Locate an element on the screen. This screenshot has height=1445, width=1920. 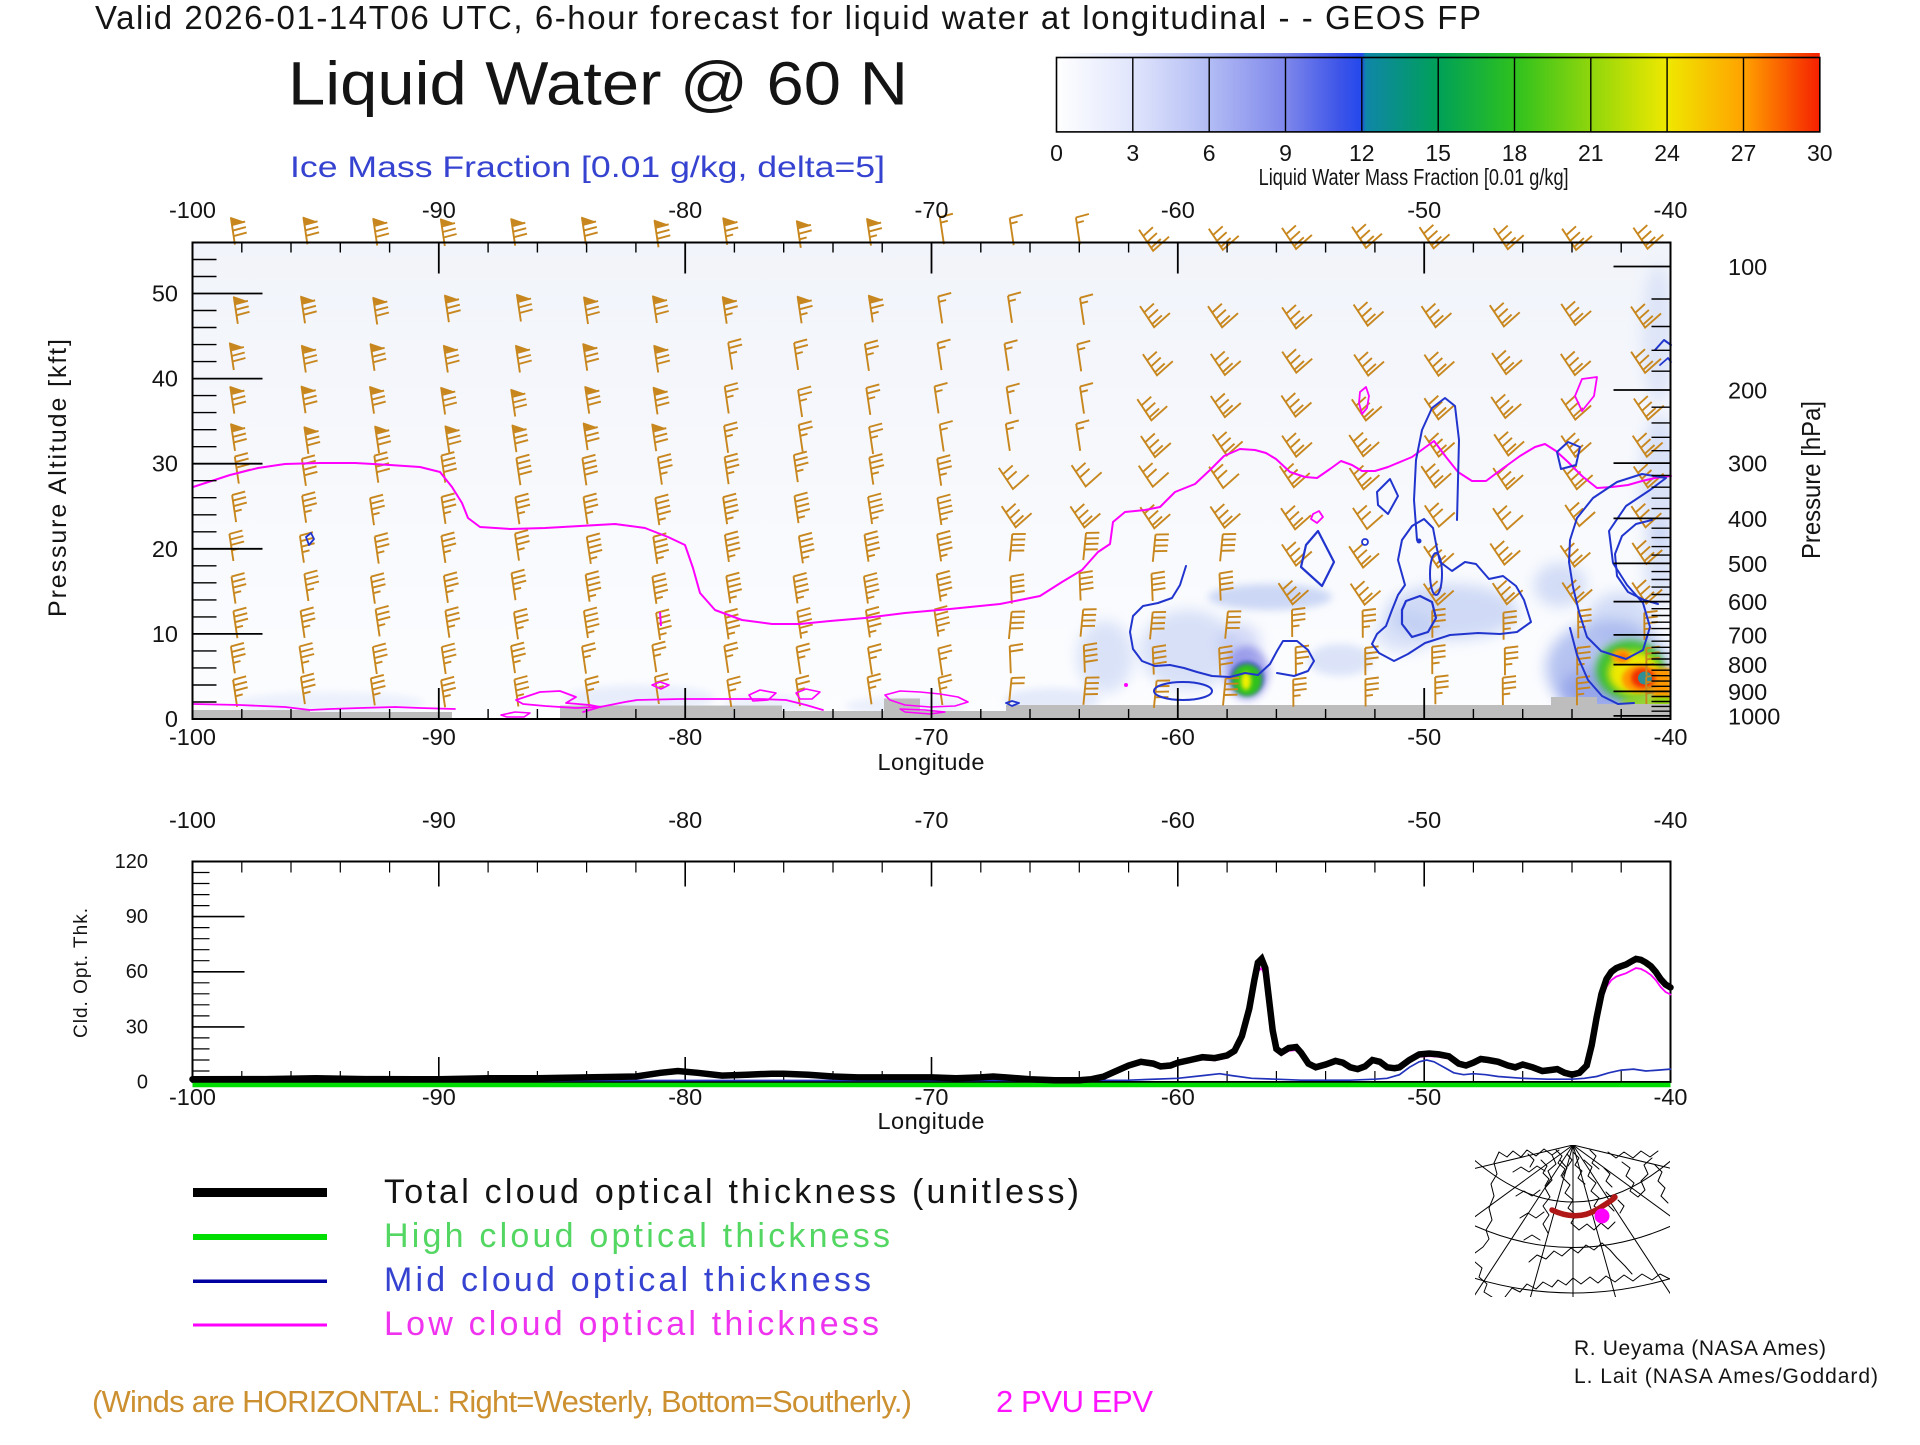
svg-text: 1000 is located at coordinates (1754, 716).